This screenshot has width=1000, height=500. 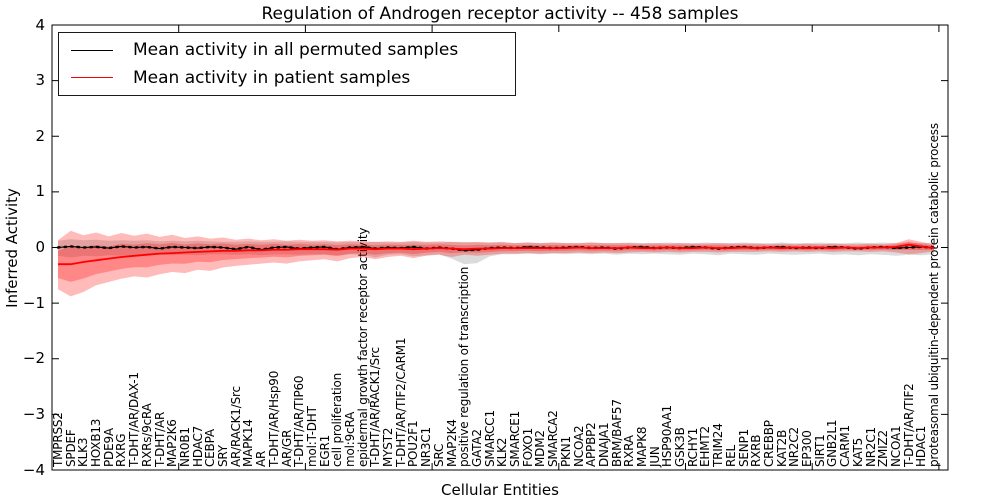 I want to click on x-tick-label: RXRG, so click(x=121, y=450).